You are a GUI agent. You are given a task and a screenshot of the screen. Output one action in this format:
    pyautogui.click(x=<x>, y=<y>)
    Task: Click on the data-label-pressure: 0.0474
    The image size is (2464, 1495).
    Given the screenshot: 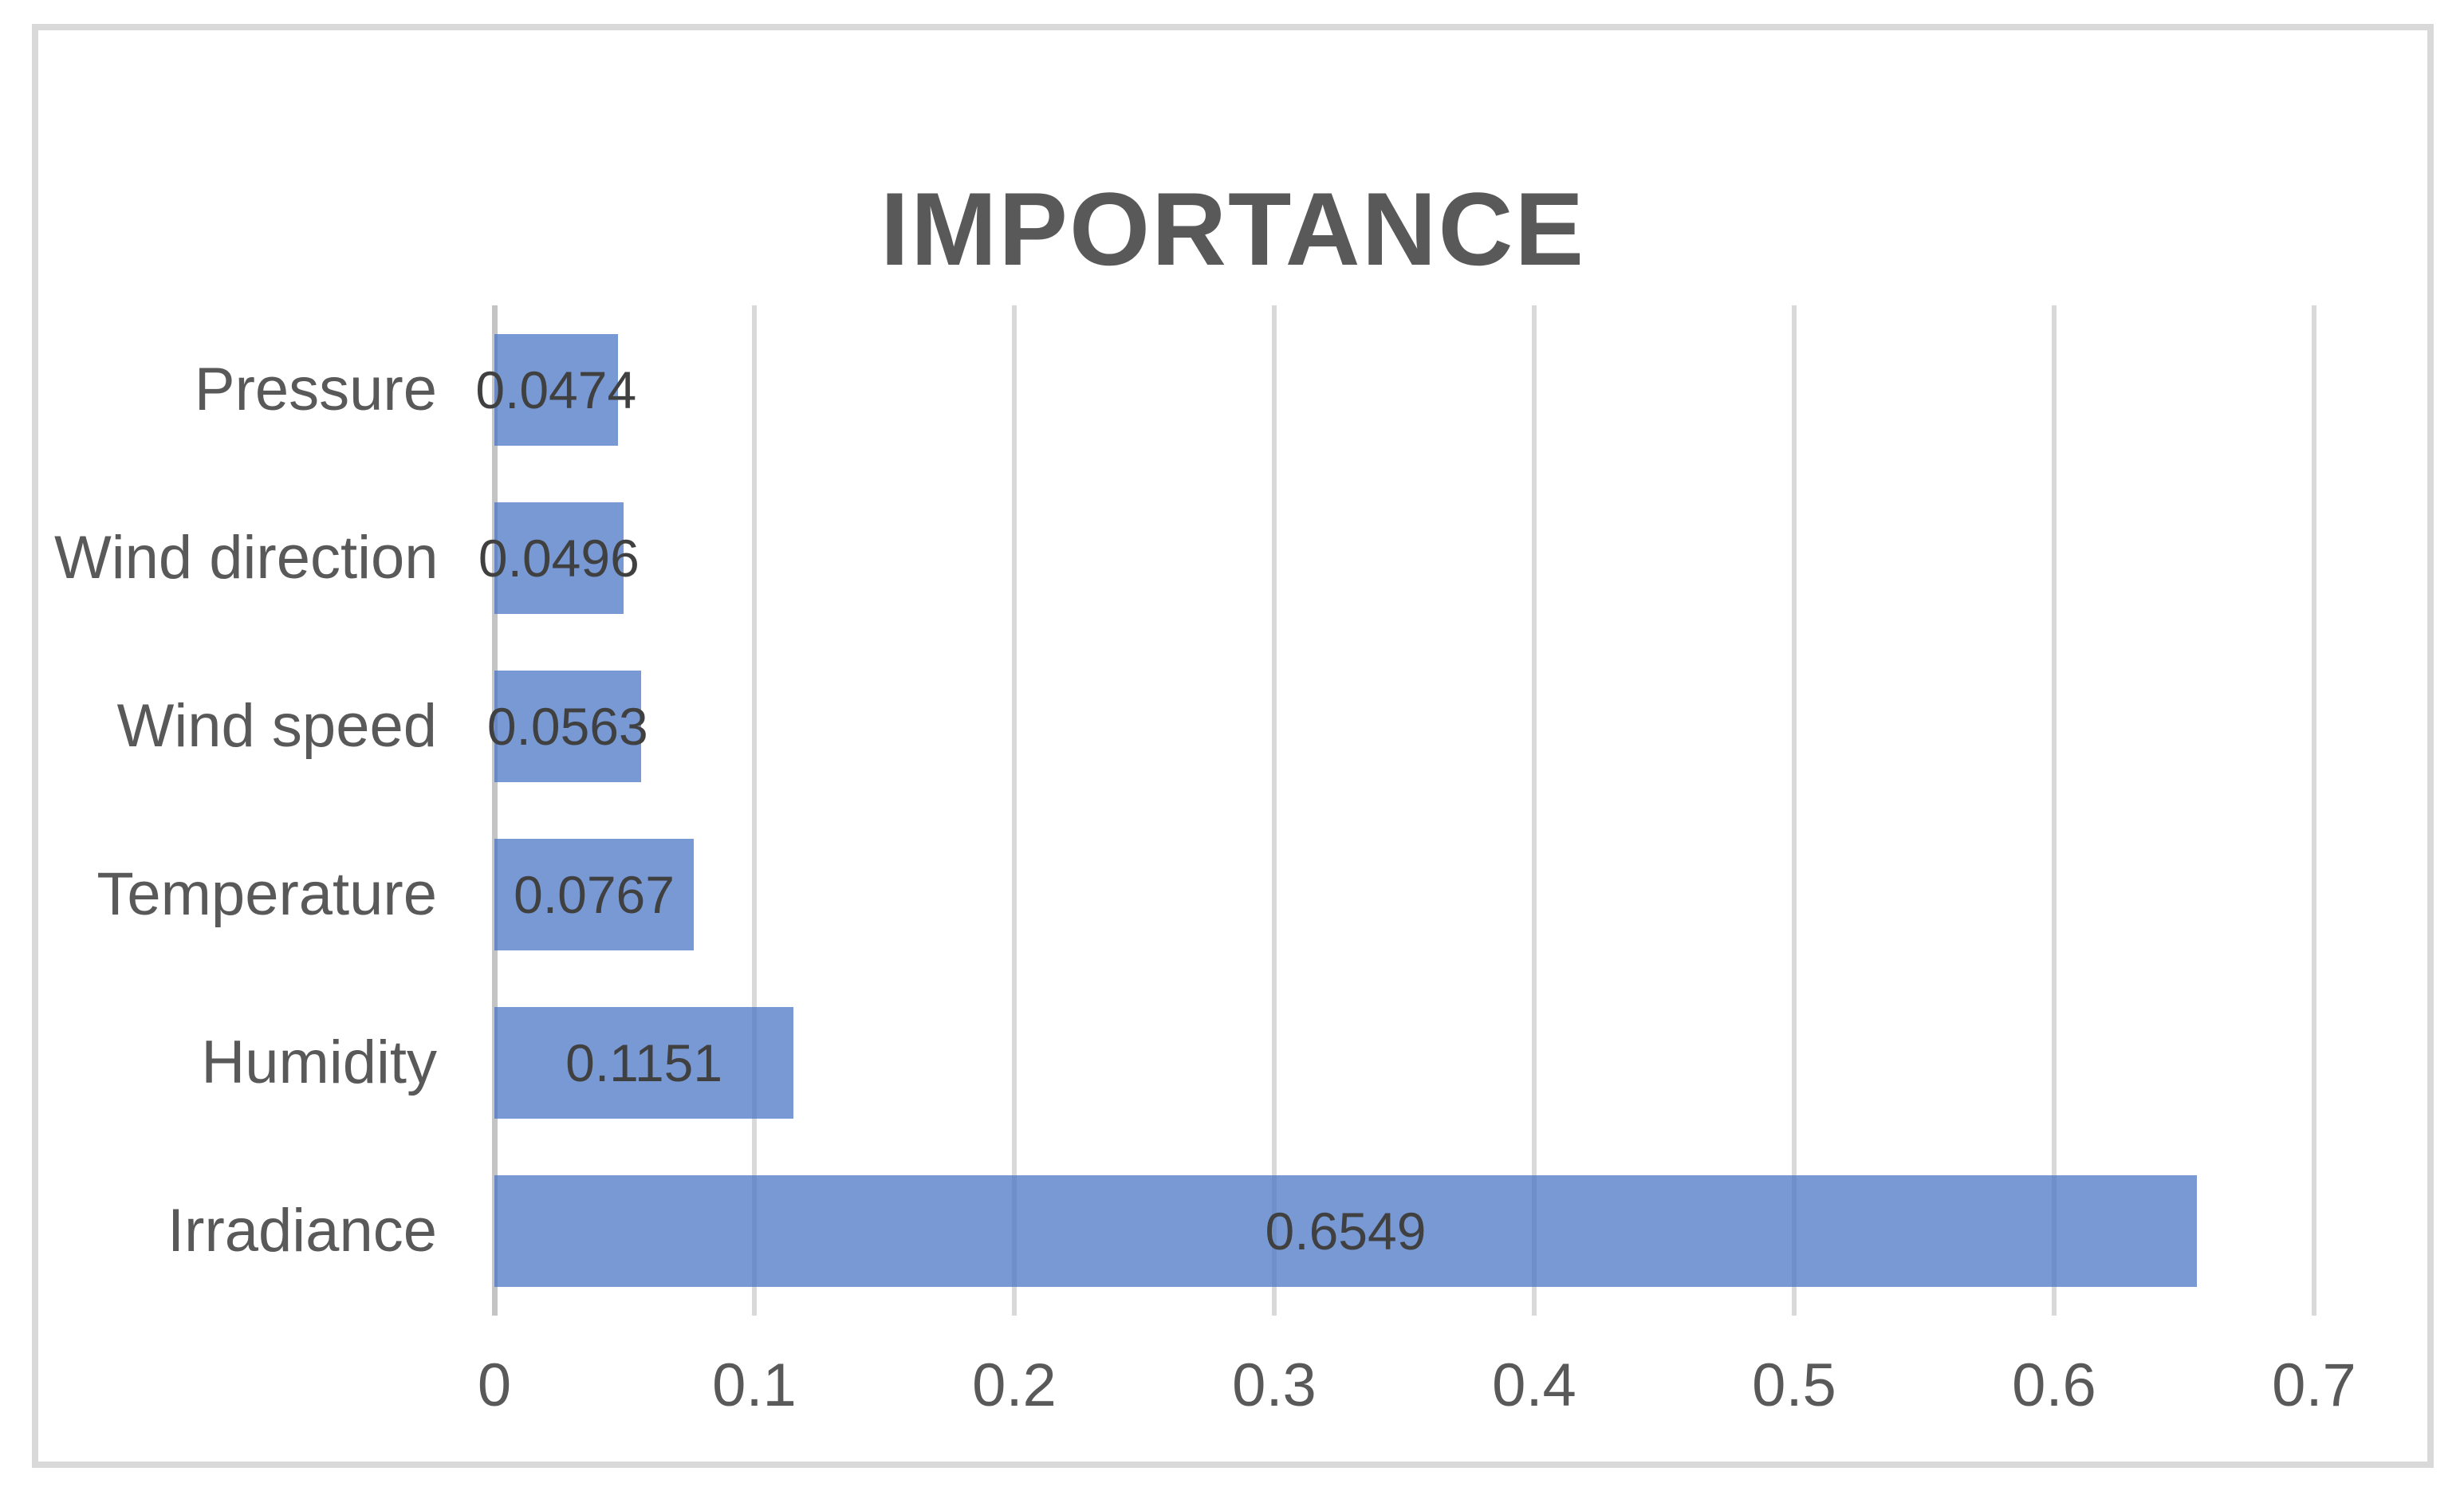 What is the action you would take?
    pyautogui.click(x=556, y=389)
    